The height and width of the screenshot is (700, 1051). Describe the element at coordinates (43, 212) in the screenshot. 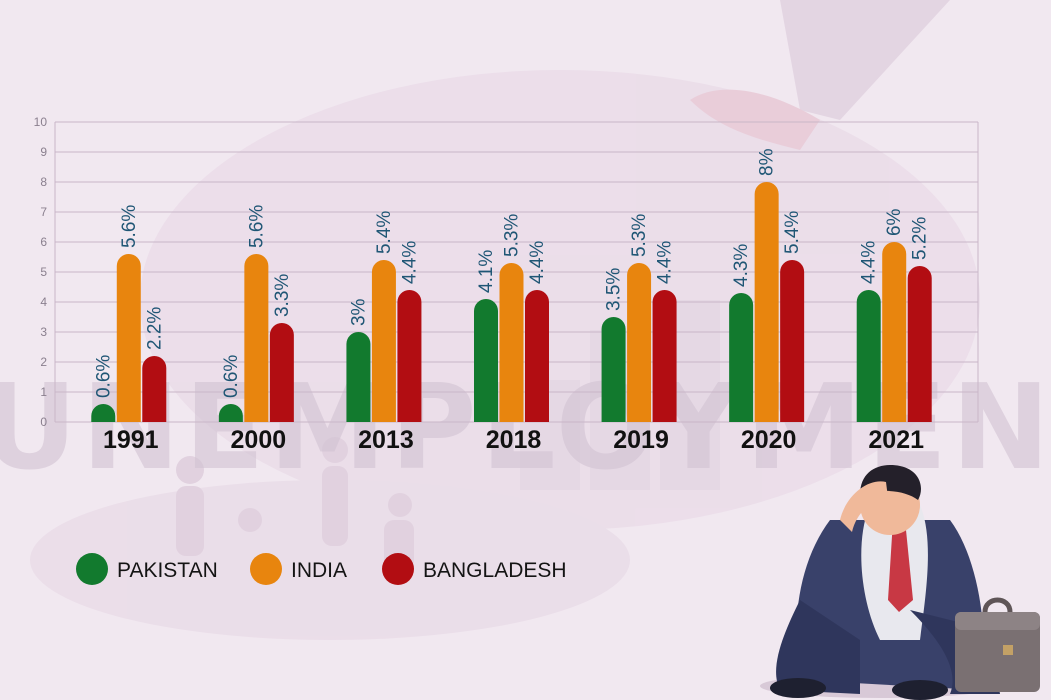

I see `y-tick-label: 7` at that location.